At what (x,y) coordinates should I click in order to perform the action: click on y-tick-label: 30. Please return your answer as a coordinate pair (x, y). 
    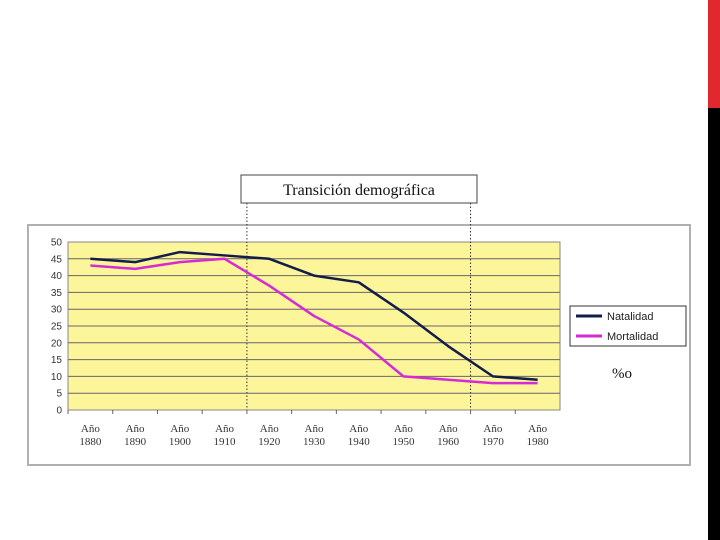
    Looking at the image, I should click on (57, 310).